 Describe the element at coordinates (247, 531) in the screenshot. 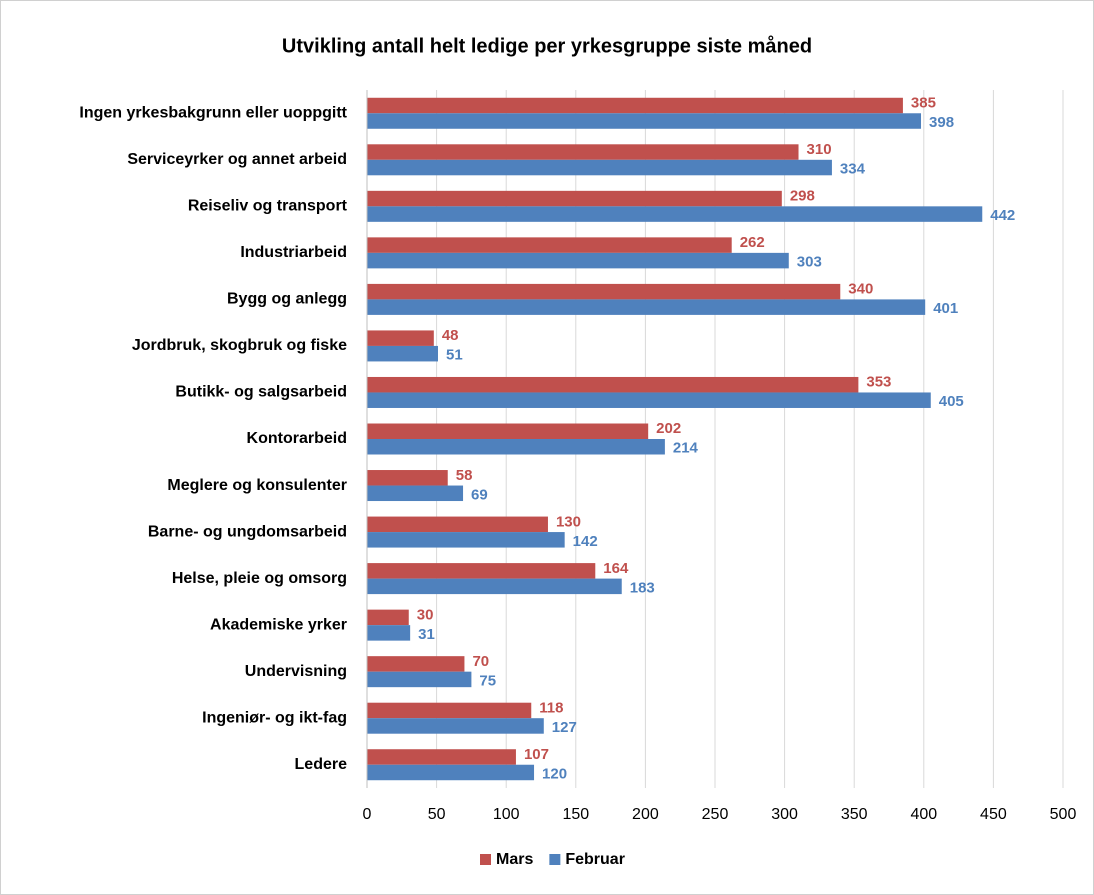

I see `y-tick-label: Barne- og ungdomsarbeid` at that location.